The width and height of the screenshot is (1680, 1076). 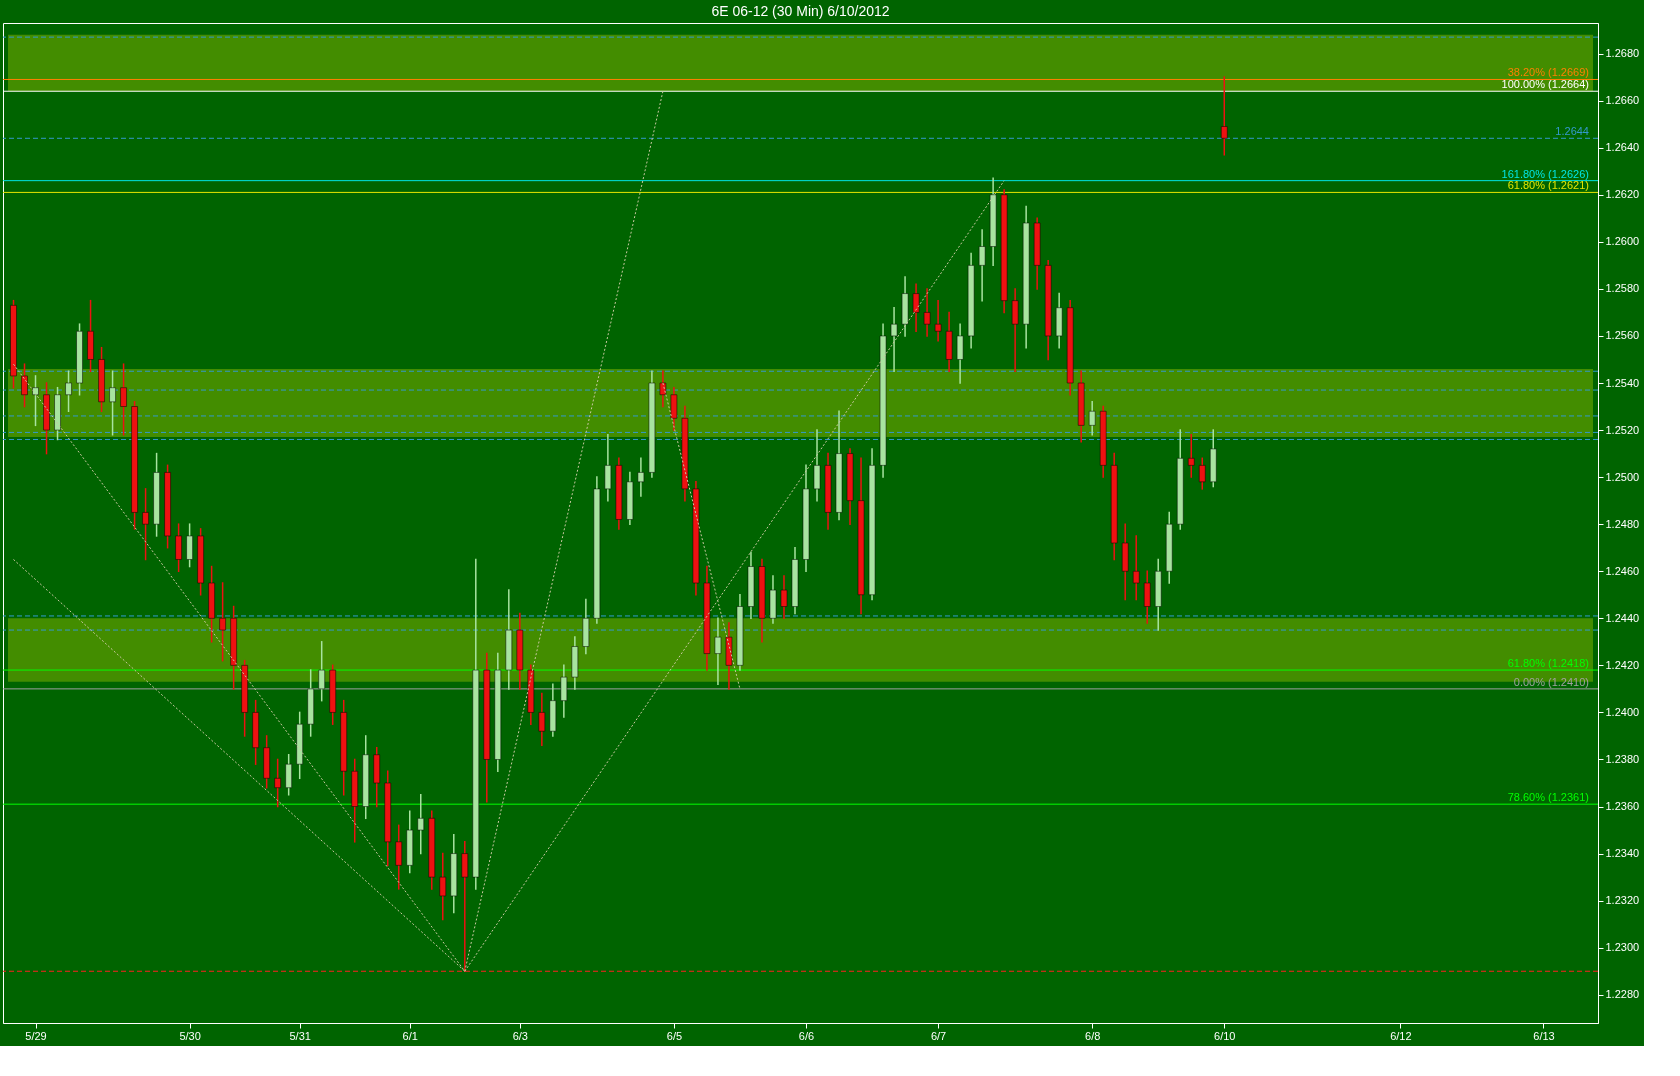 What do you see at coordinates (1622, 100) in the screenshot?
I see `y-tick-label: 1.2660` at bounding box center [1622, 100].